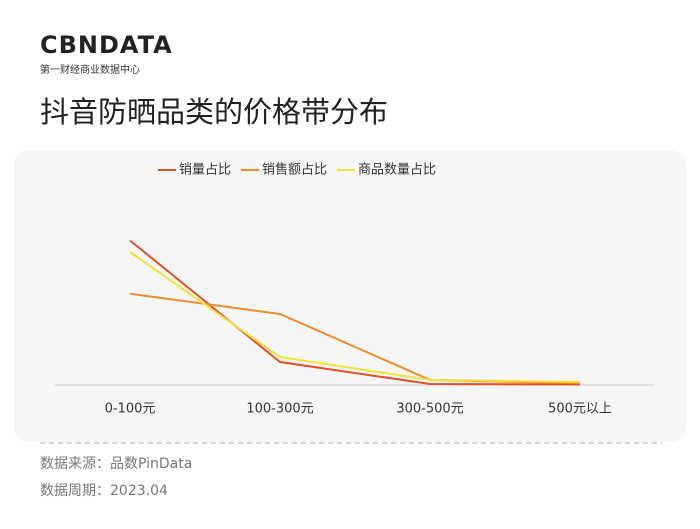 The image size is (700, 529). Describe the element at coordinates (205, 170) in the screenshot. I see `legend-label: 销量占比` at that location.